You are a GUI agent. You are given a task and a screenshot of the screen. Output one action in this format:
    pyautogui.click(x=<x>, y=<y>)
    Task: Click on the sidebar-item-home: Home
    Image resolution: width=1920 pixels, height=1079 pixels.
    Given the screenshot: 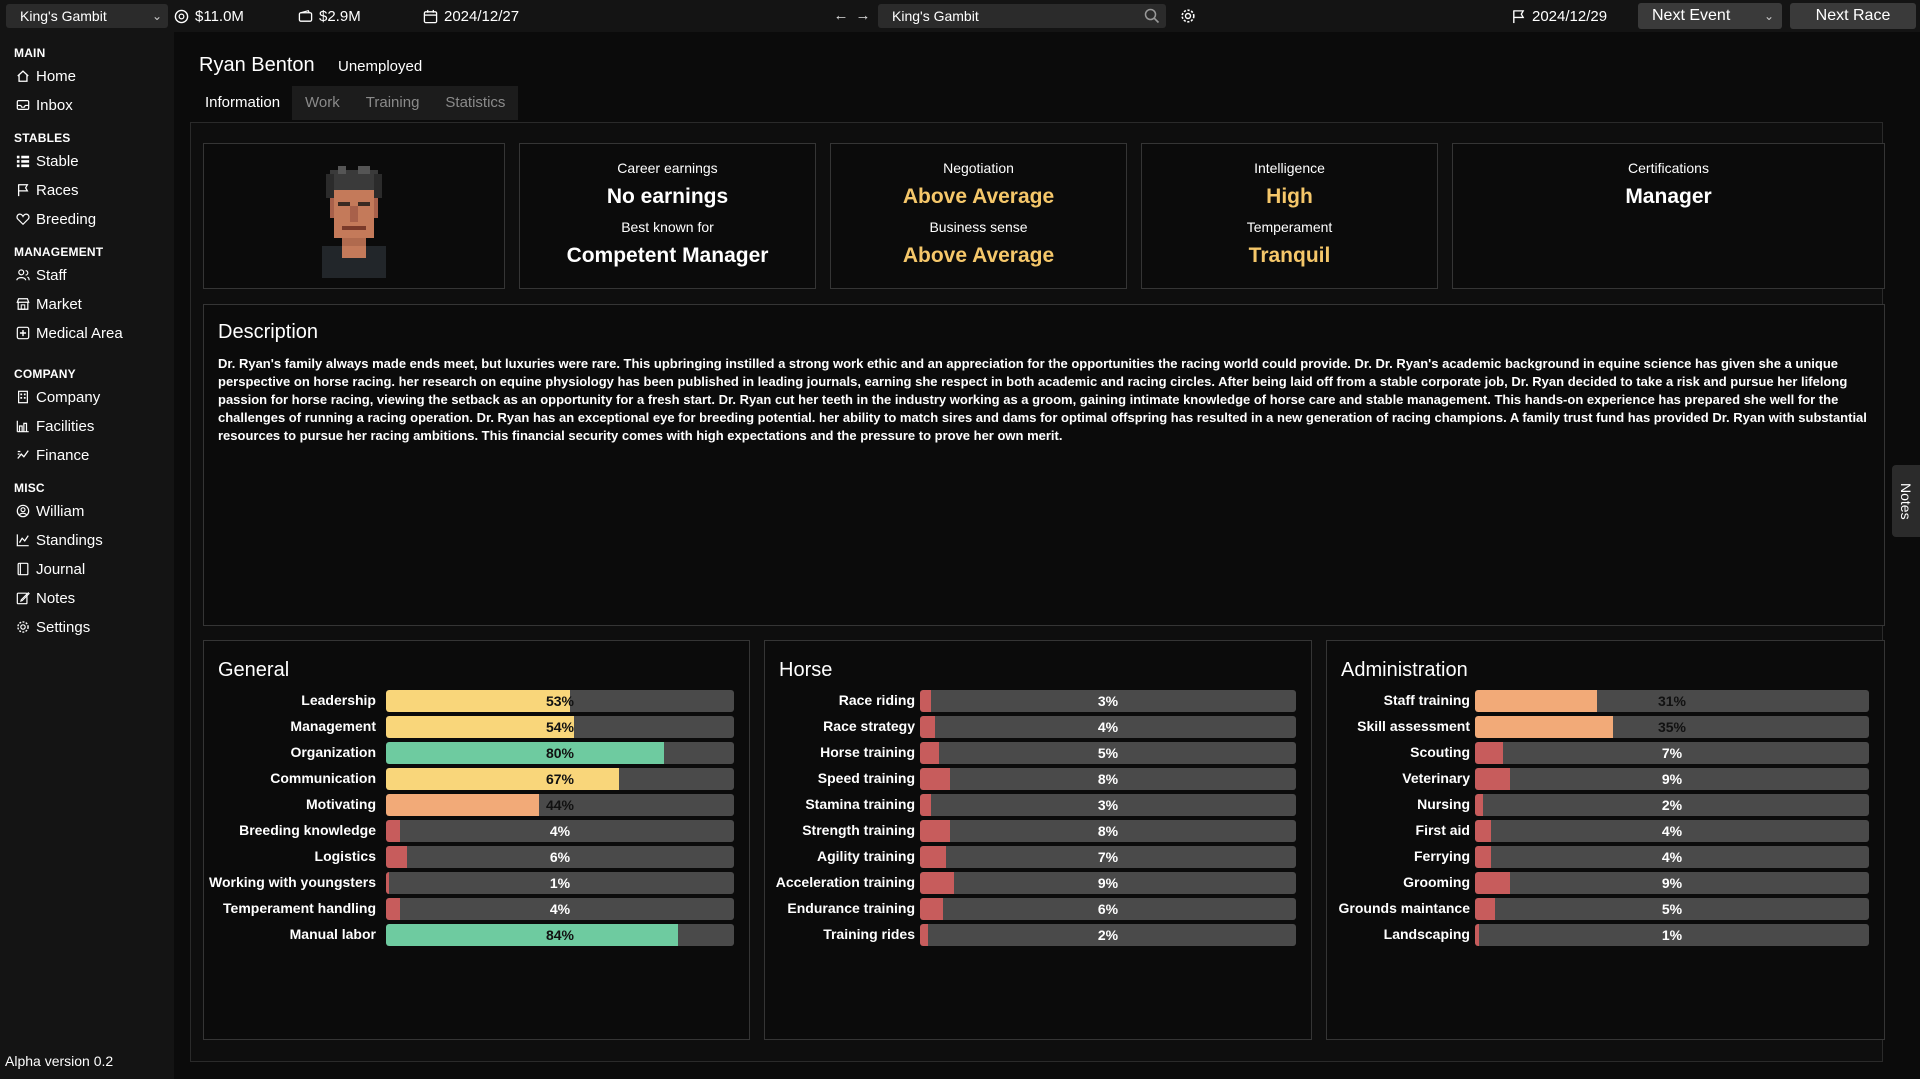 What is the action you would take?
    pyautogui.click(x=46, y=76)
    